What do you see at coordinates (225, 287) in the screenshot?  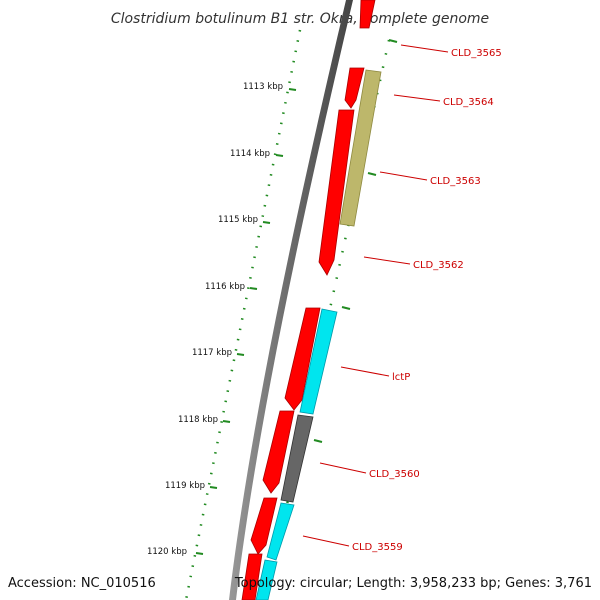 I see `tick-label: 1116 kbp` at bounding box center [225, 287].